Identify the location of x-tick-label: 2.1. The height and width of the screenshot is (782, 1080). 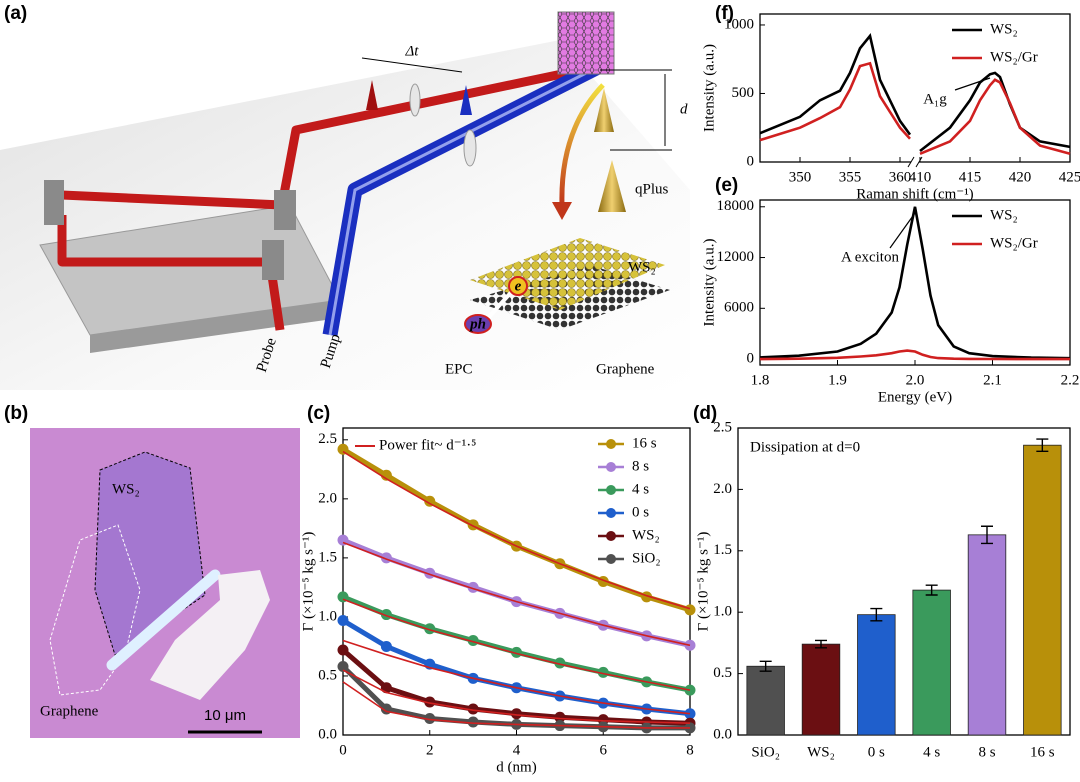
(992, 380).